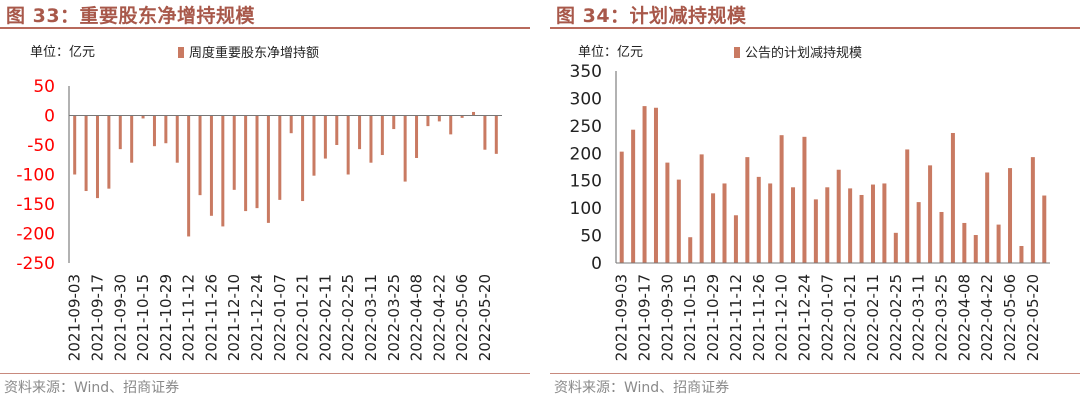 This screenshot has width=1080, height=408. Describe the element at coordinates (651, 16) in the screenshot. I see `chart-title: 图 34：计划减持规模` at that location.